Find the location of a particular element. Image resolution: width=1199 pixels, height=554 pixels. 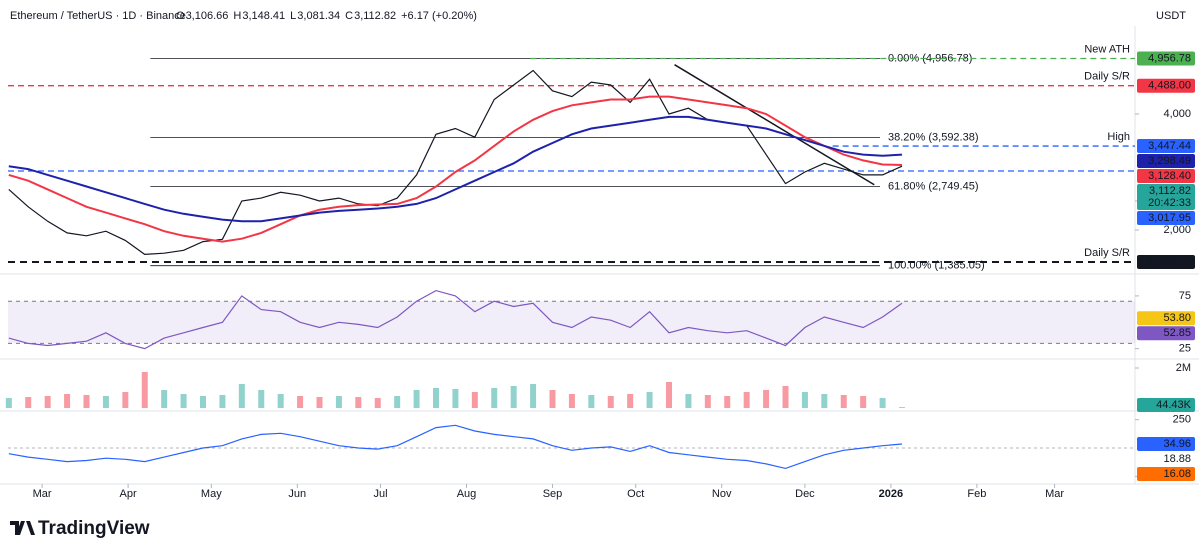

price-label: 53.80 is located at coordinates (1177, 318).